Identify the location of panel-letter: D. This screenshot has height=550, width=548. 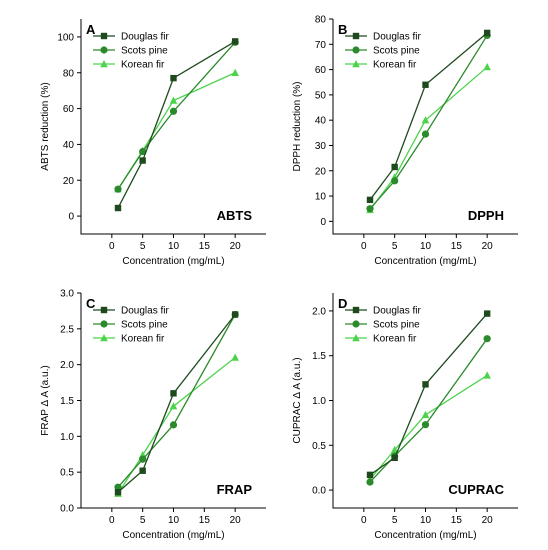
(342, 303).